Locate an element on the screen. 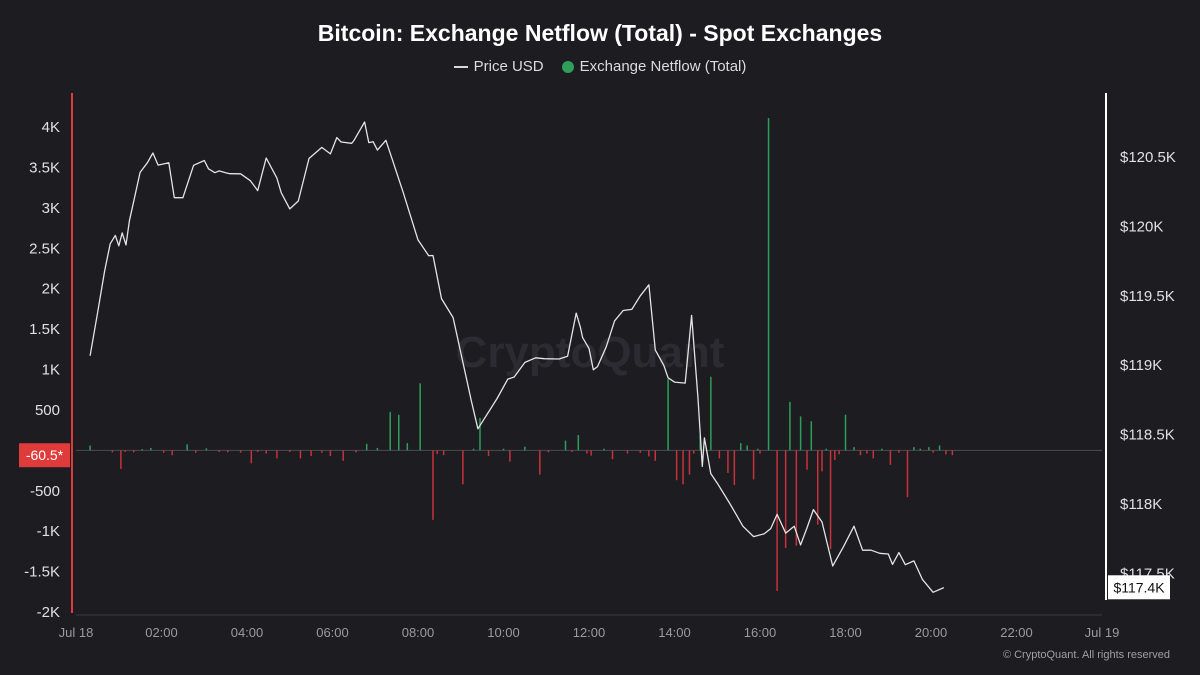 Image resolution: width=1200 pixels, height=675 pixels. dot-swatch-icon is located at coordinates (567, 66).